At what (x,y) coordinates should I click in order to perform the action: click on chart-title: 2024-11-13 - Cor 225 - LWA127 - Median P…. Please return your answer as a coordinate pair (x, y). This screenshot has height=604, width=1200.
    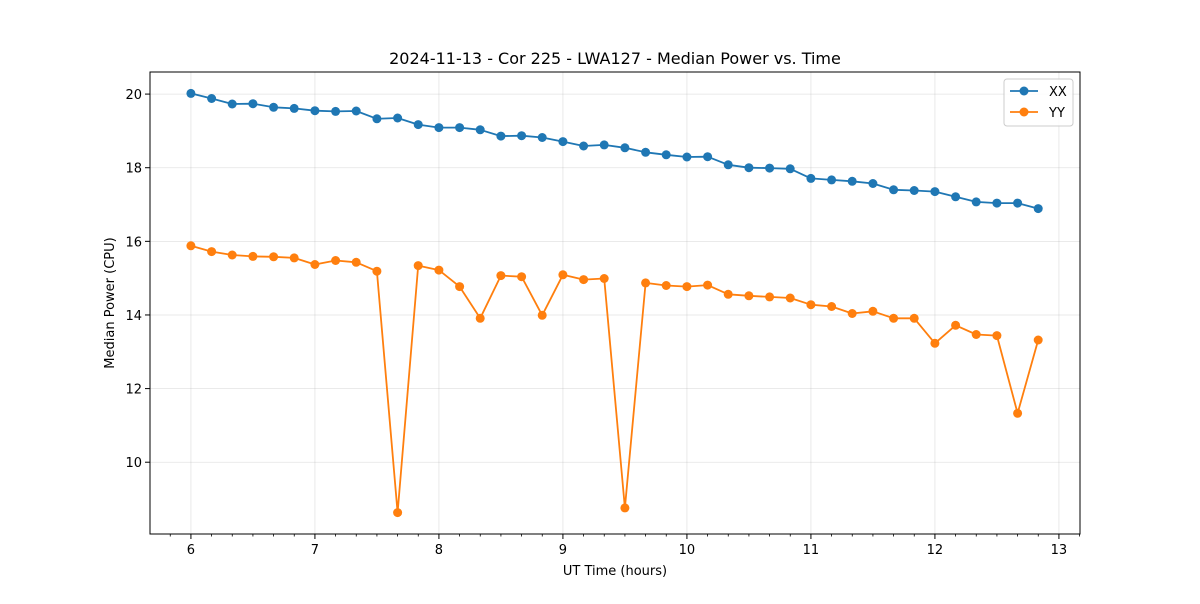
    Looking at the image, I should click on (615, 58).